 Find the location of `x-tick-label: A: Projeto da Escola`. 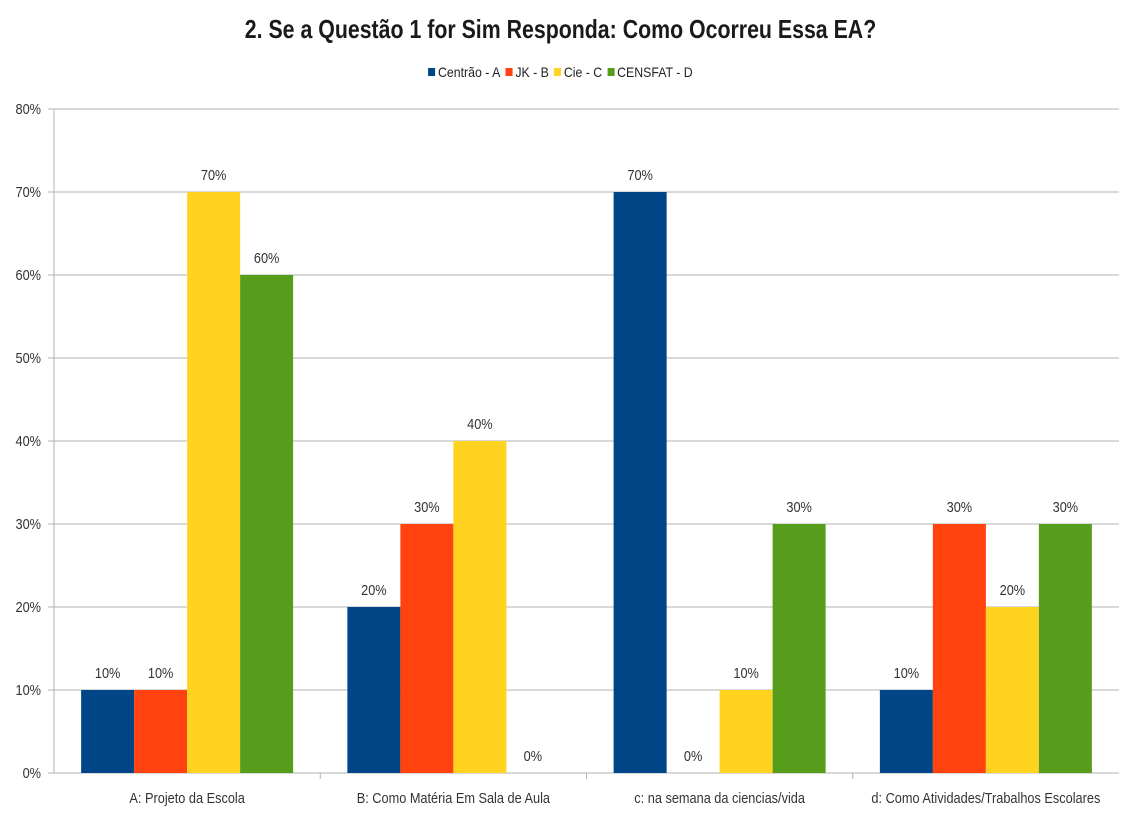

x-tick-label: A: Projeto da Escola is located at coordinates (187, 797).